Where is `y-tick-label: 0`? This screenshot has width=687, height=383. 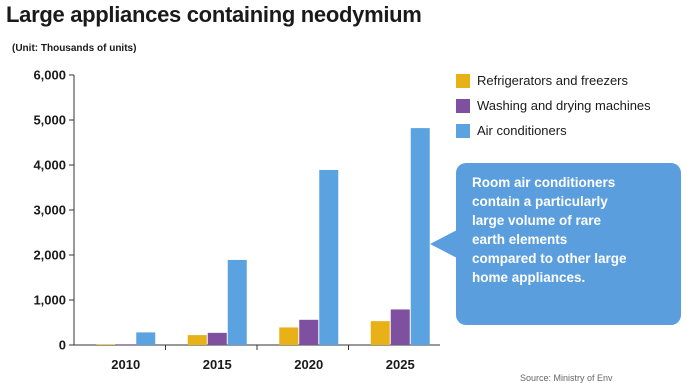 y-tick-label: 0 is located at coordinates (62, 345).